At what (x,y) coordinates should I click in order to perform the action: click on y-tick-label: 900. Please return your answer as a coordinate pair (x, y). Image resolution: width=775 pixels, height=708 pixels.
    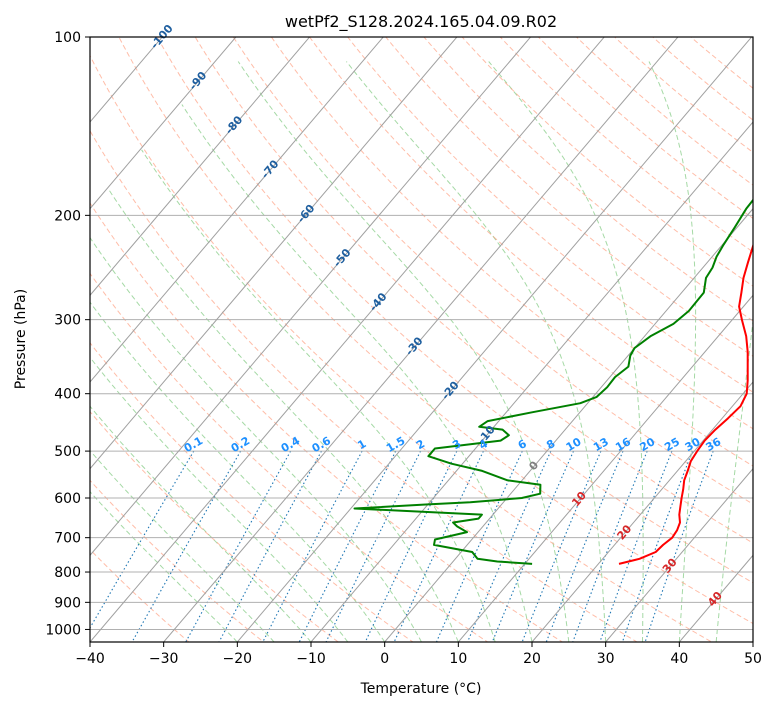
    Looking at the image, I should click on (67, 603).